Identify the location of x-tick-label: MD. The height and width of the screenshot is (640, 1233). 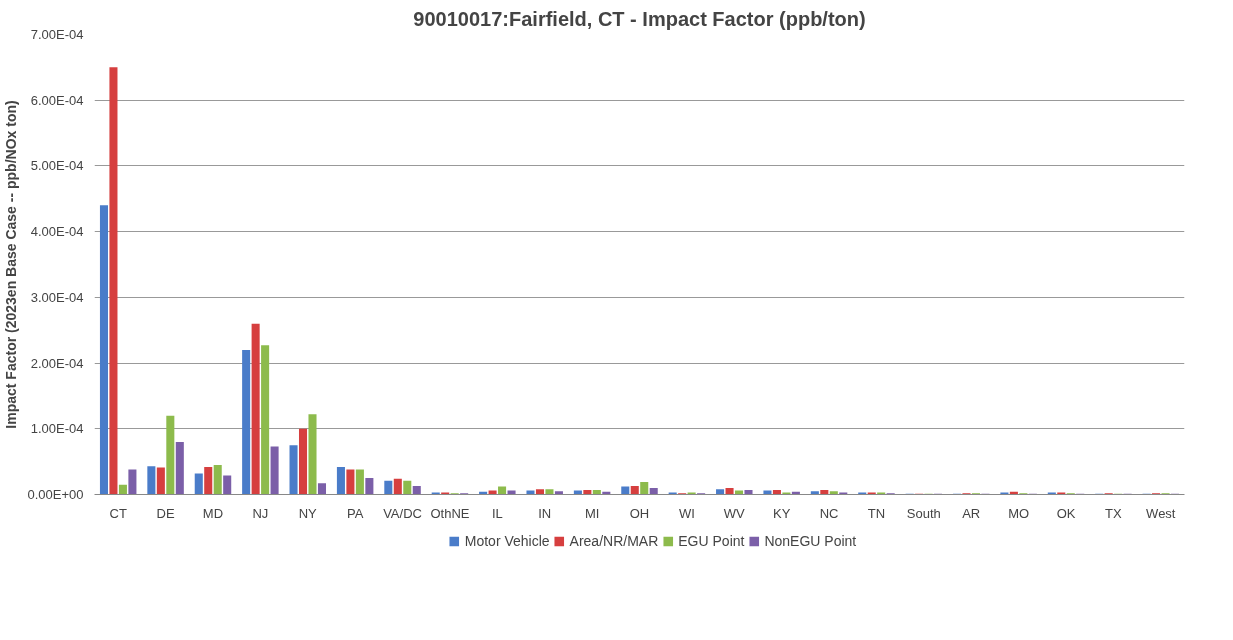
(213, 513).